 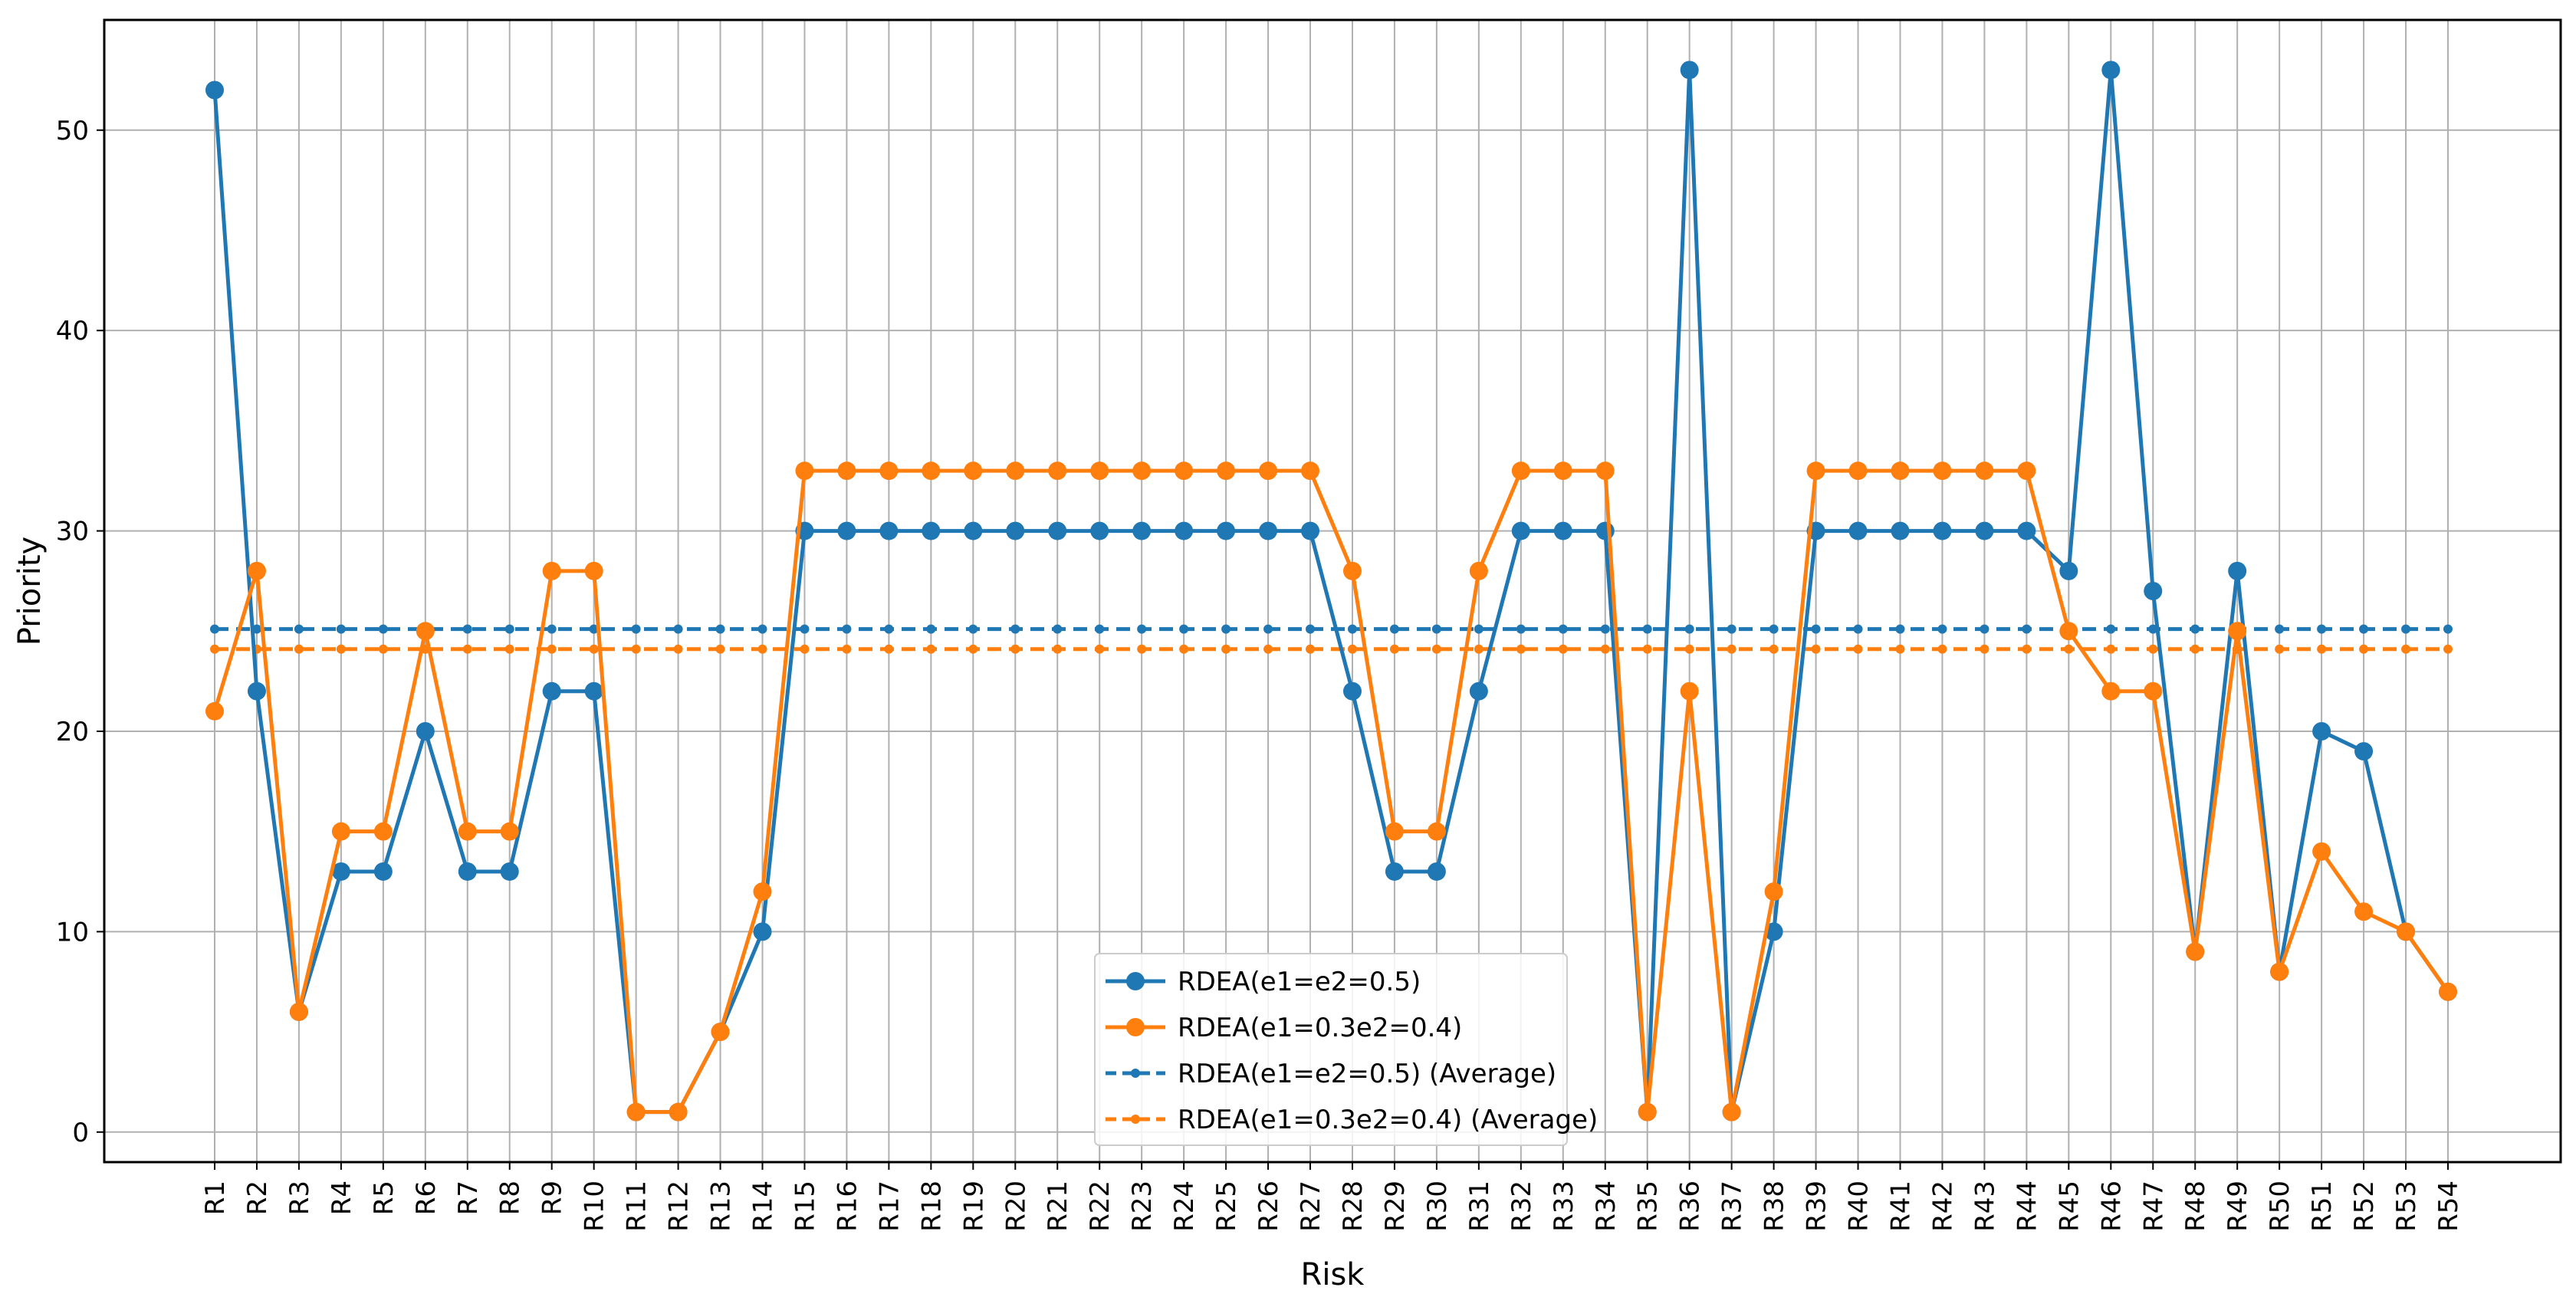 I want to click on x-tick-label: R3, so click(x=300, y=1198).